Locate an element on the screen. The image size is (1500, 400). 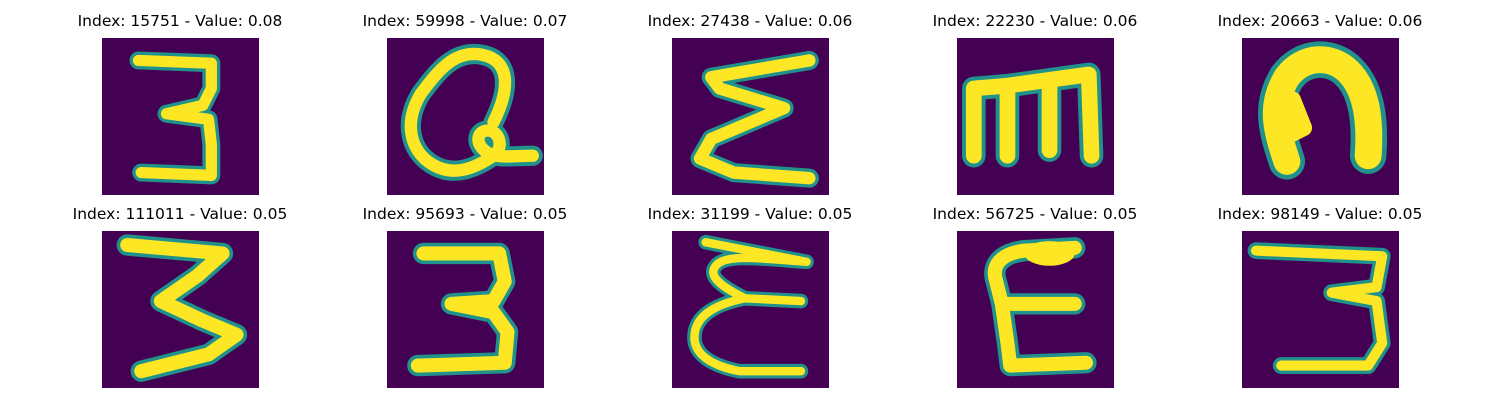
panel-3: Index: 27438 - Value: 0.06 is located at coordinates (750, 102).